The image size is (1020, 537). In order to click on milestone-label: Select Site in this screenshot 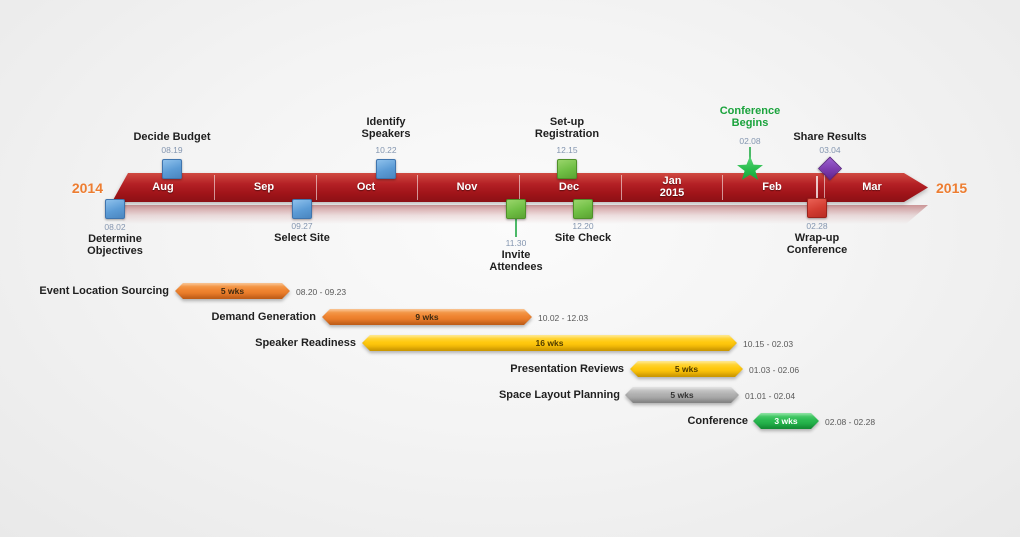, I will do `click(302, 238)`.